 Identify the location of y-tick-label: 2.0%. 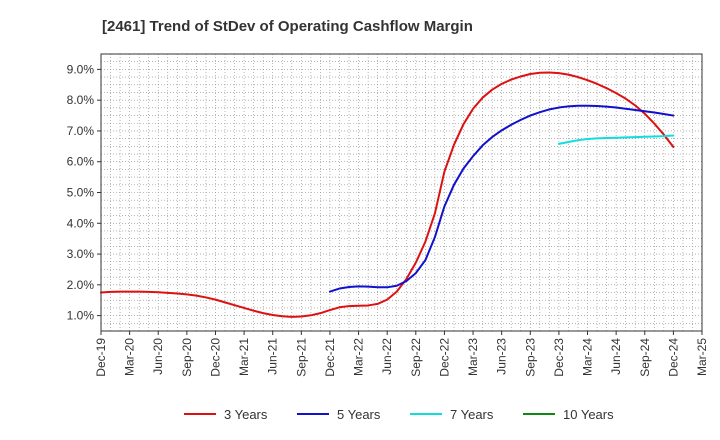
(81, 285).